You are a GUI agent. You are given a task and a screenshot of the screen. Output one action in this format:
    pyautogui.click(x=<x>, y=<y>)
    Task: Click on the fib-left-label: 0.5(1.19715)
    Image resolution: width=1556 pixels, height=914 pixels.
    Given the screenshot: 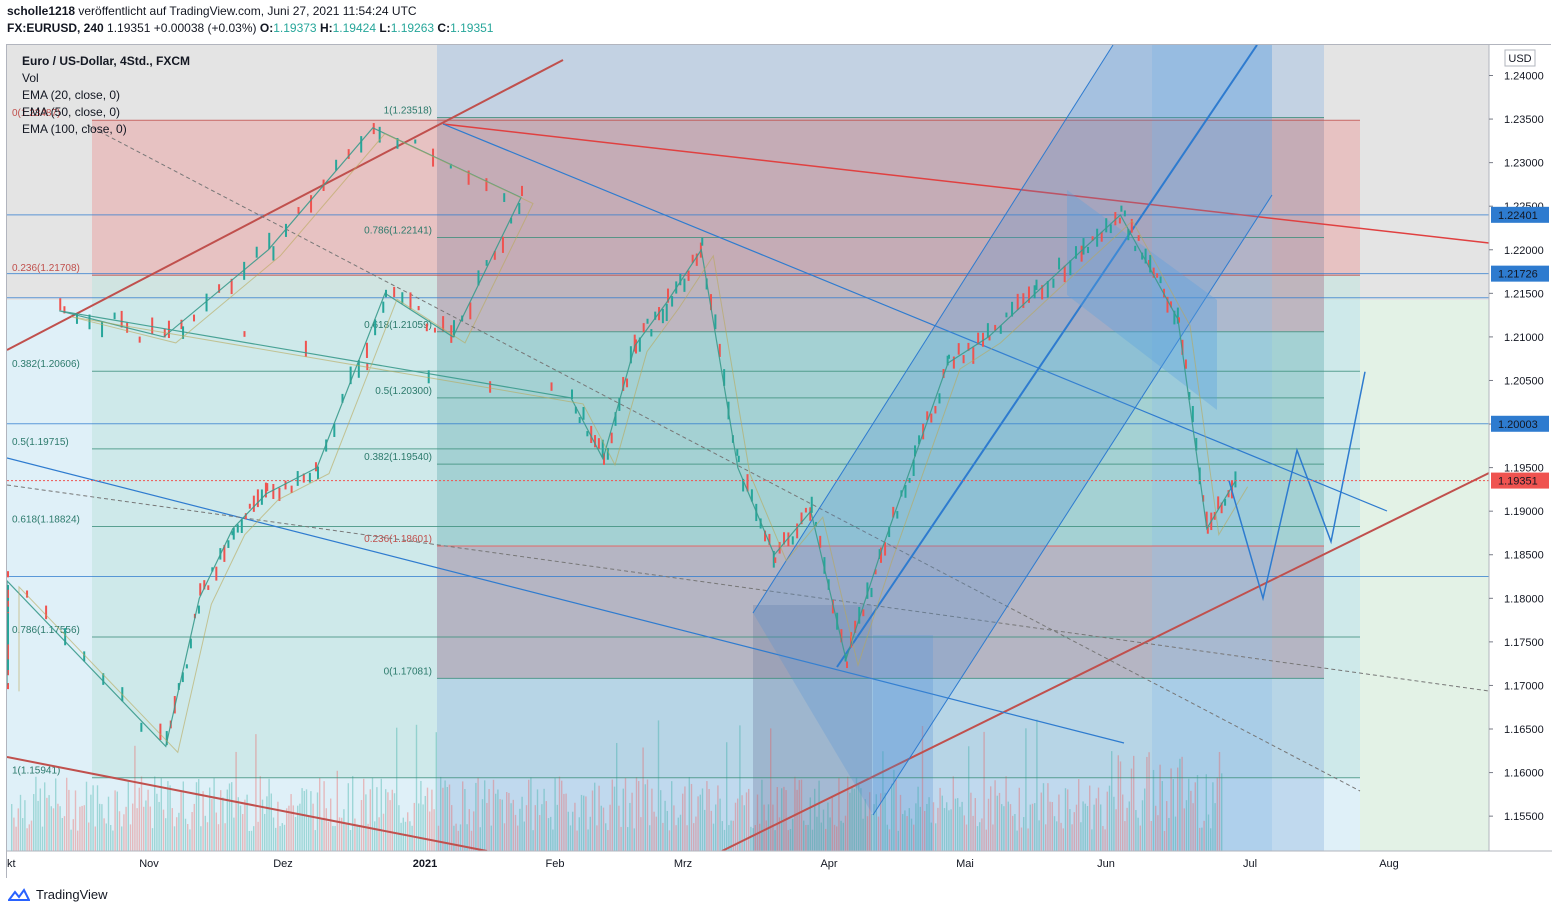 What is the action you would take?
    pyautogui.click(x=40, y=442)
    